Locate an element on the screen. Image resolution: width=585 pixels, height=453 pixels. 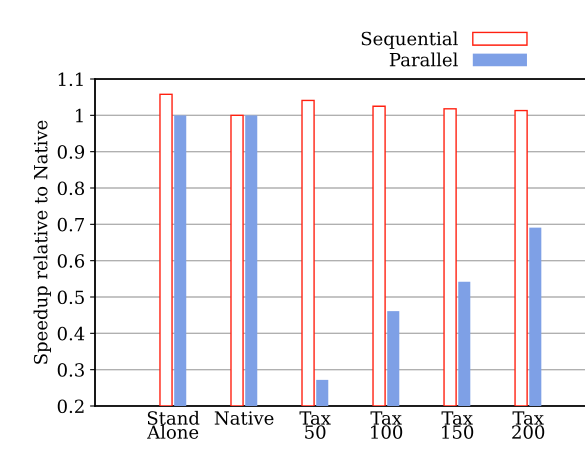
legend-label: Sequential is located at coordinates (410, 40).